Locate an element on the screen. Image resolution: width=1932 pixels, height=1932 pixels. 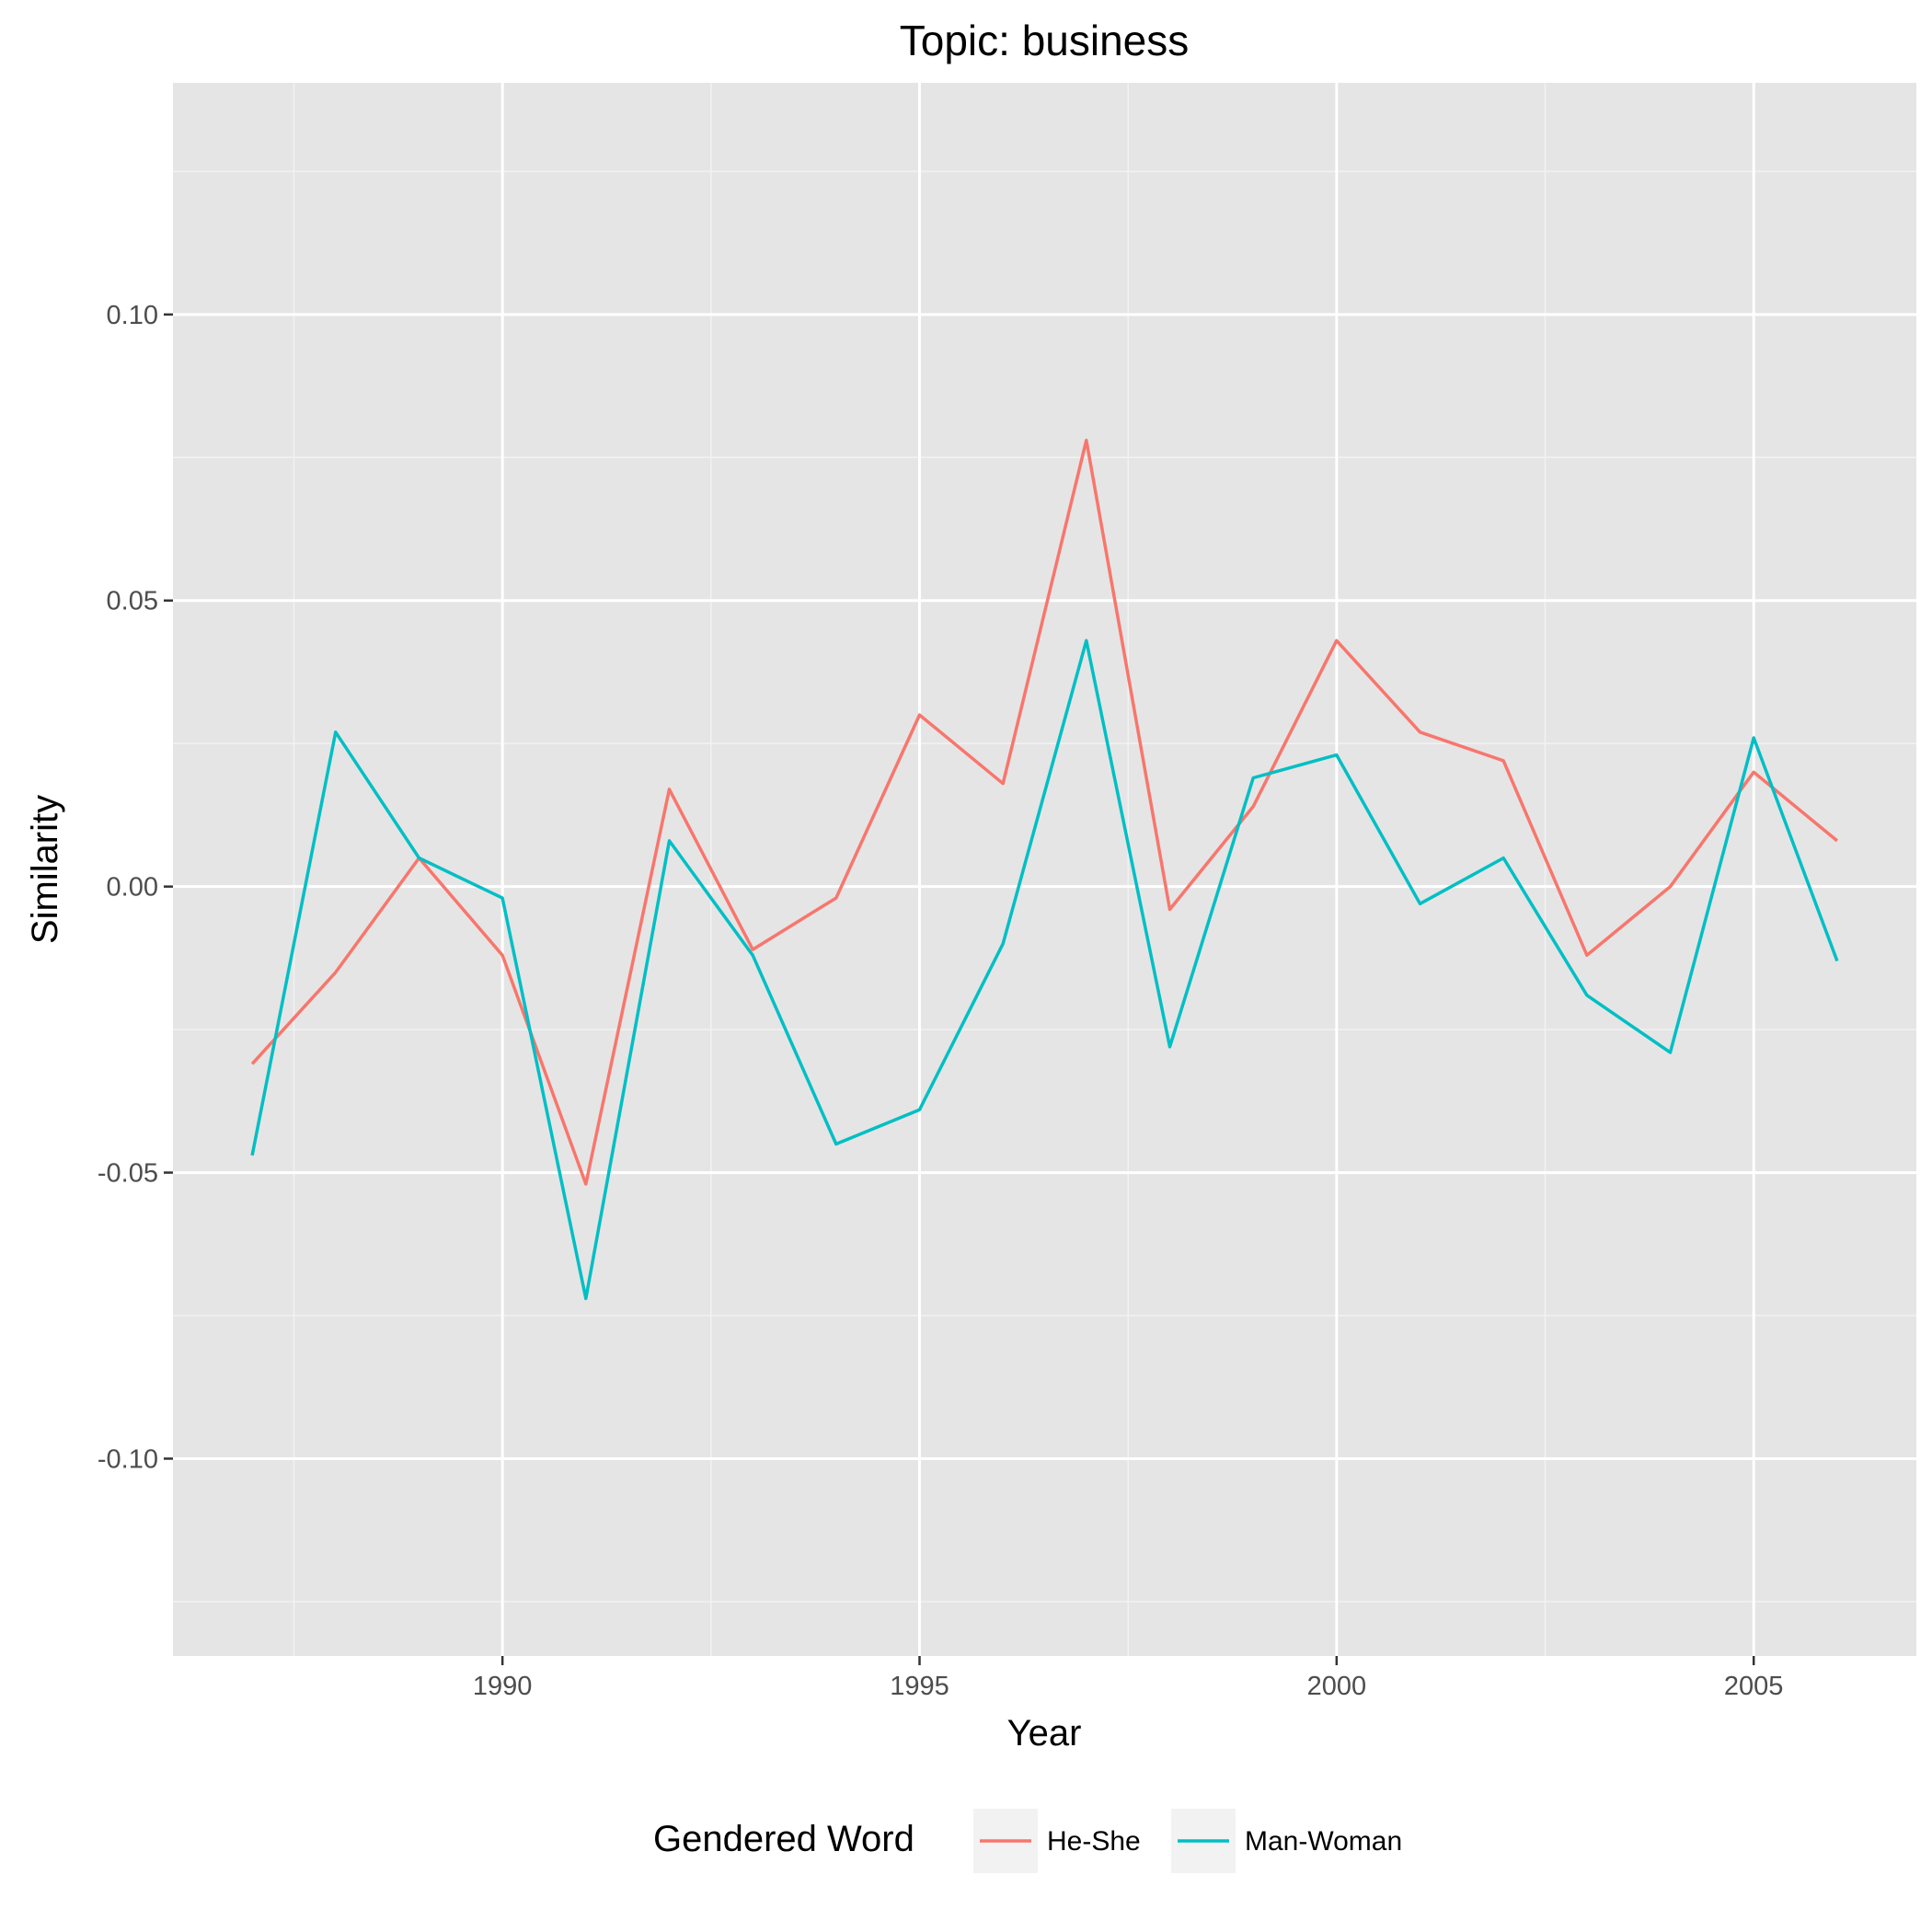
y-axis-title: Similarity is located at coordinates (45, 869).